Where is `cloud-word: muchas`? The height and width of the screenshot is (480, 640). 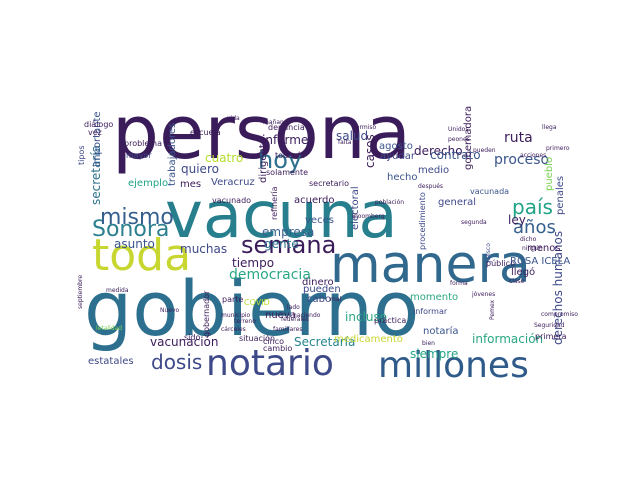 cloud-word: muchas is located at coordinates (203, 249).